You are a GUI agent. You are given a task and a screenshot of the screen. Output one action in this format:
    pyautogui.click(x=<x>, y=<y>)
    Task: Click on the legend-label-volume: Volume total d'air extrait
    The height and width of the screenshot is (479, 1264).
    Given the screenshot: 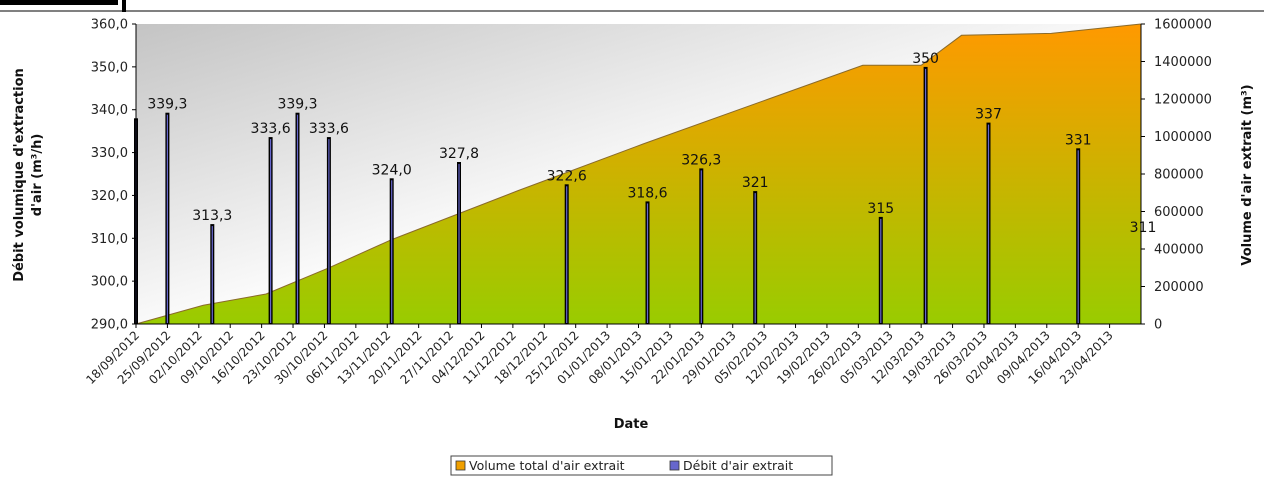 What is the action you would take?
    pyautogui.click(x=547, y=465)
    